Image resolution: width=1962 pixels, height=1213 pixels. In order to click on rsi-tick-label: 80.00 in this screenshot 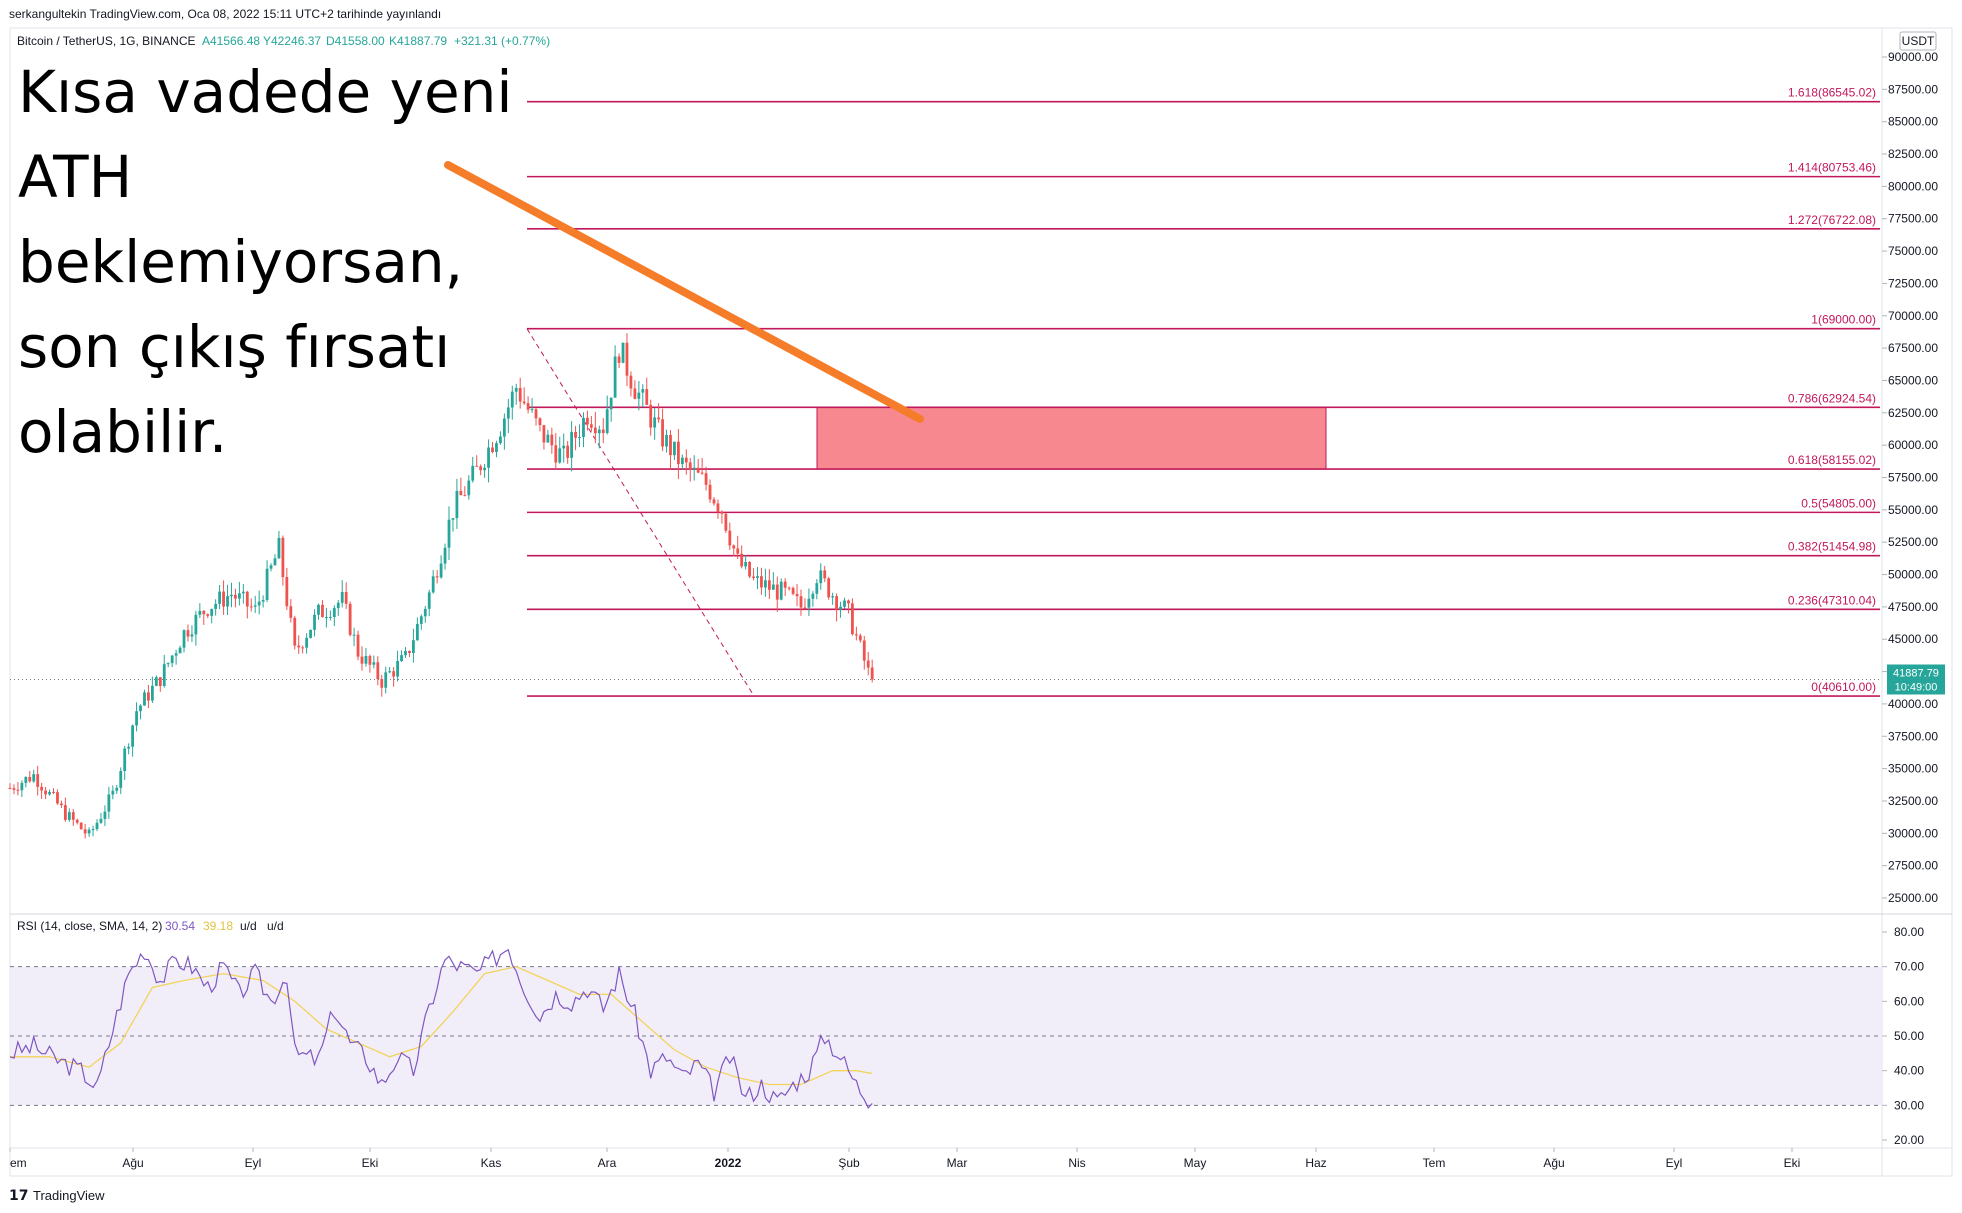, I will do `click(1909, 932)`.